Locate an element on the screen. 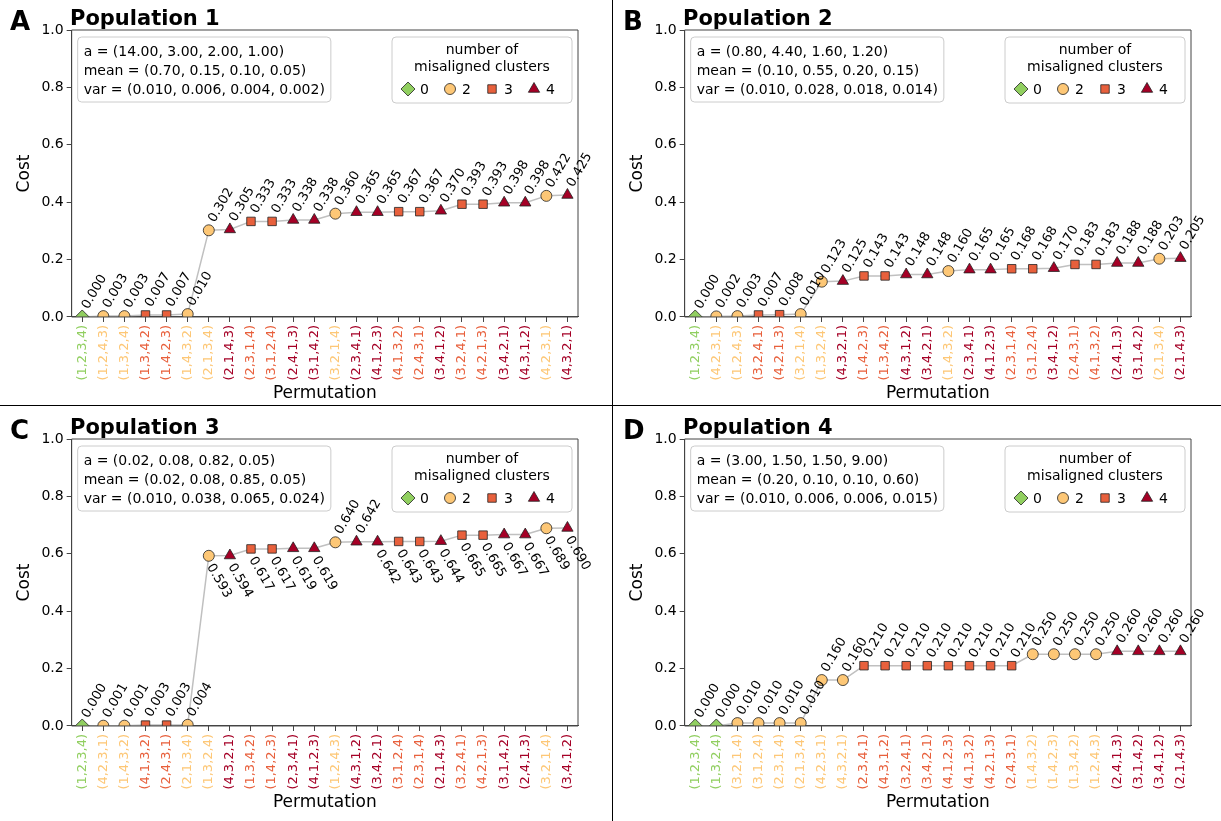 This screenshot has height=821, width=1221. x-tick-label: (1,3,2,4) is located at coordinates (821, 352).